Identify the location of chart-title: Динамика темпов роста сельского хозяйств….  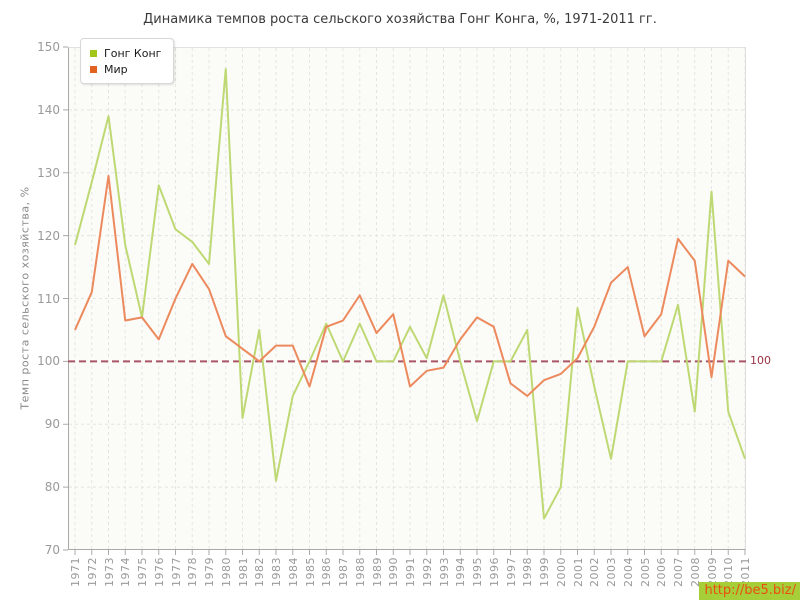
(400, 19).